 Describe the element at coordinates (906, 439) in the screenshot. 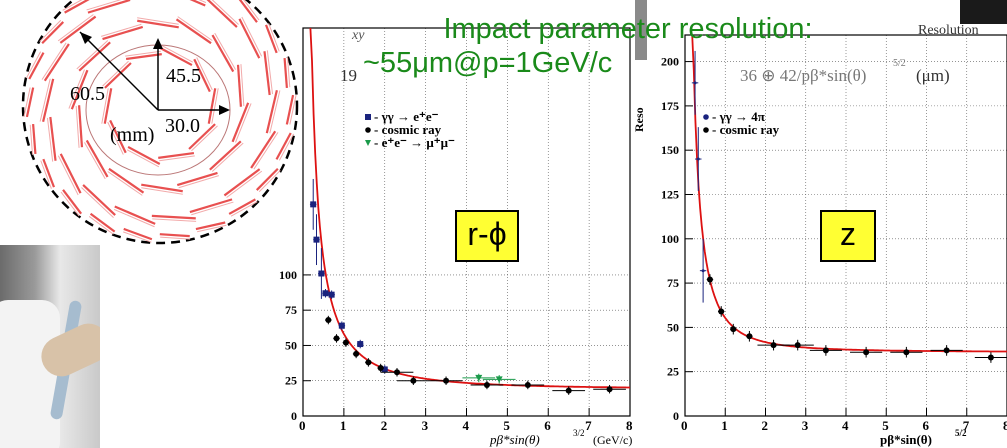

I see `xlabel-text-z: pβ*sin(θ)` at that location.